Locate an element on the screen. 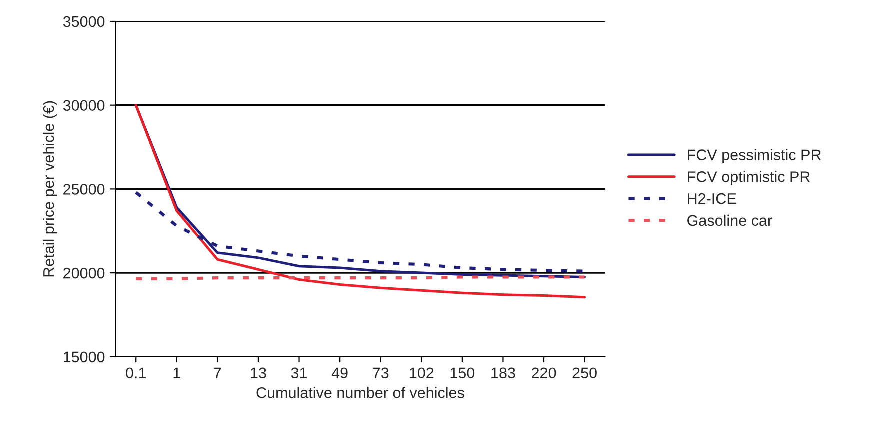 The height and width of the screenshot is (430, 890). x-tick-label: 102 is located at coordinates (422, 373).